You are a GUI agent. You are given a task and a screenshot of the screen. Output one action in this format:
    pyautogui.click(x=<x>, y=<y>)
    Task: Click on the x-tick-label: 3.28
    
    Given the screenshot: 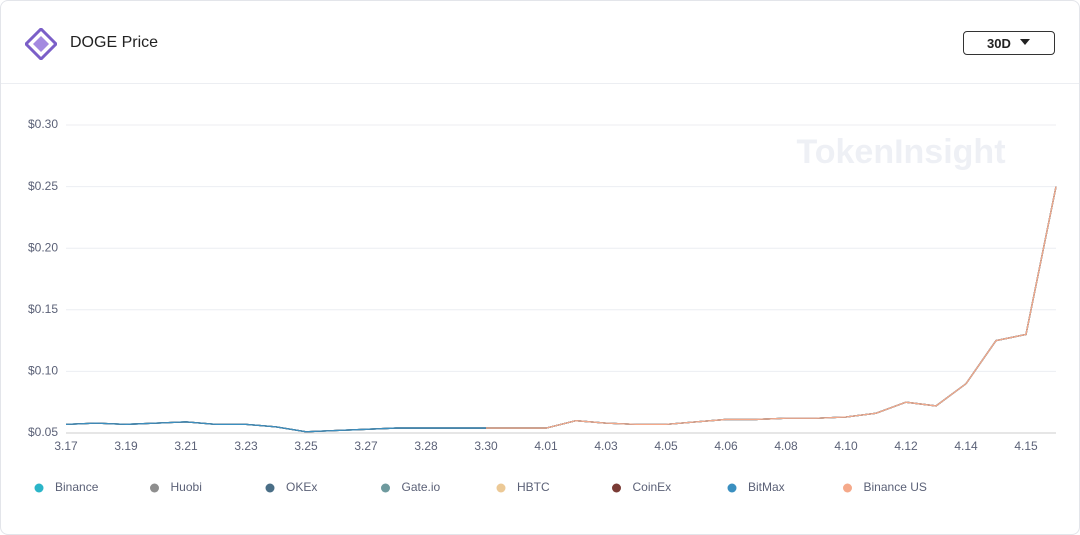 What is the action you would take?
    pyautogui.click(x=426, y=446)
    